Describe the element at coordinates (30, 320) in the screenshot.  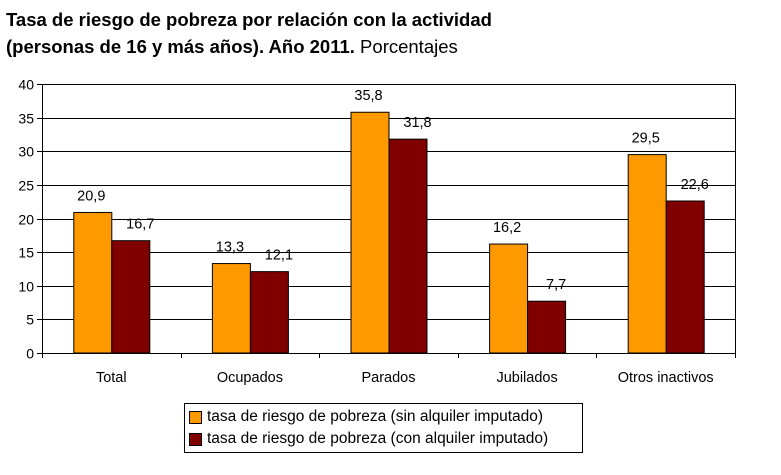
I see `y-tick-label: 5` at that location.